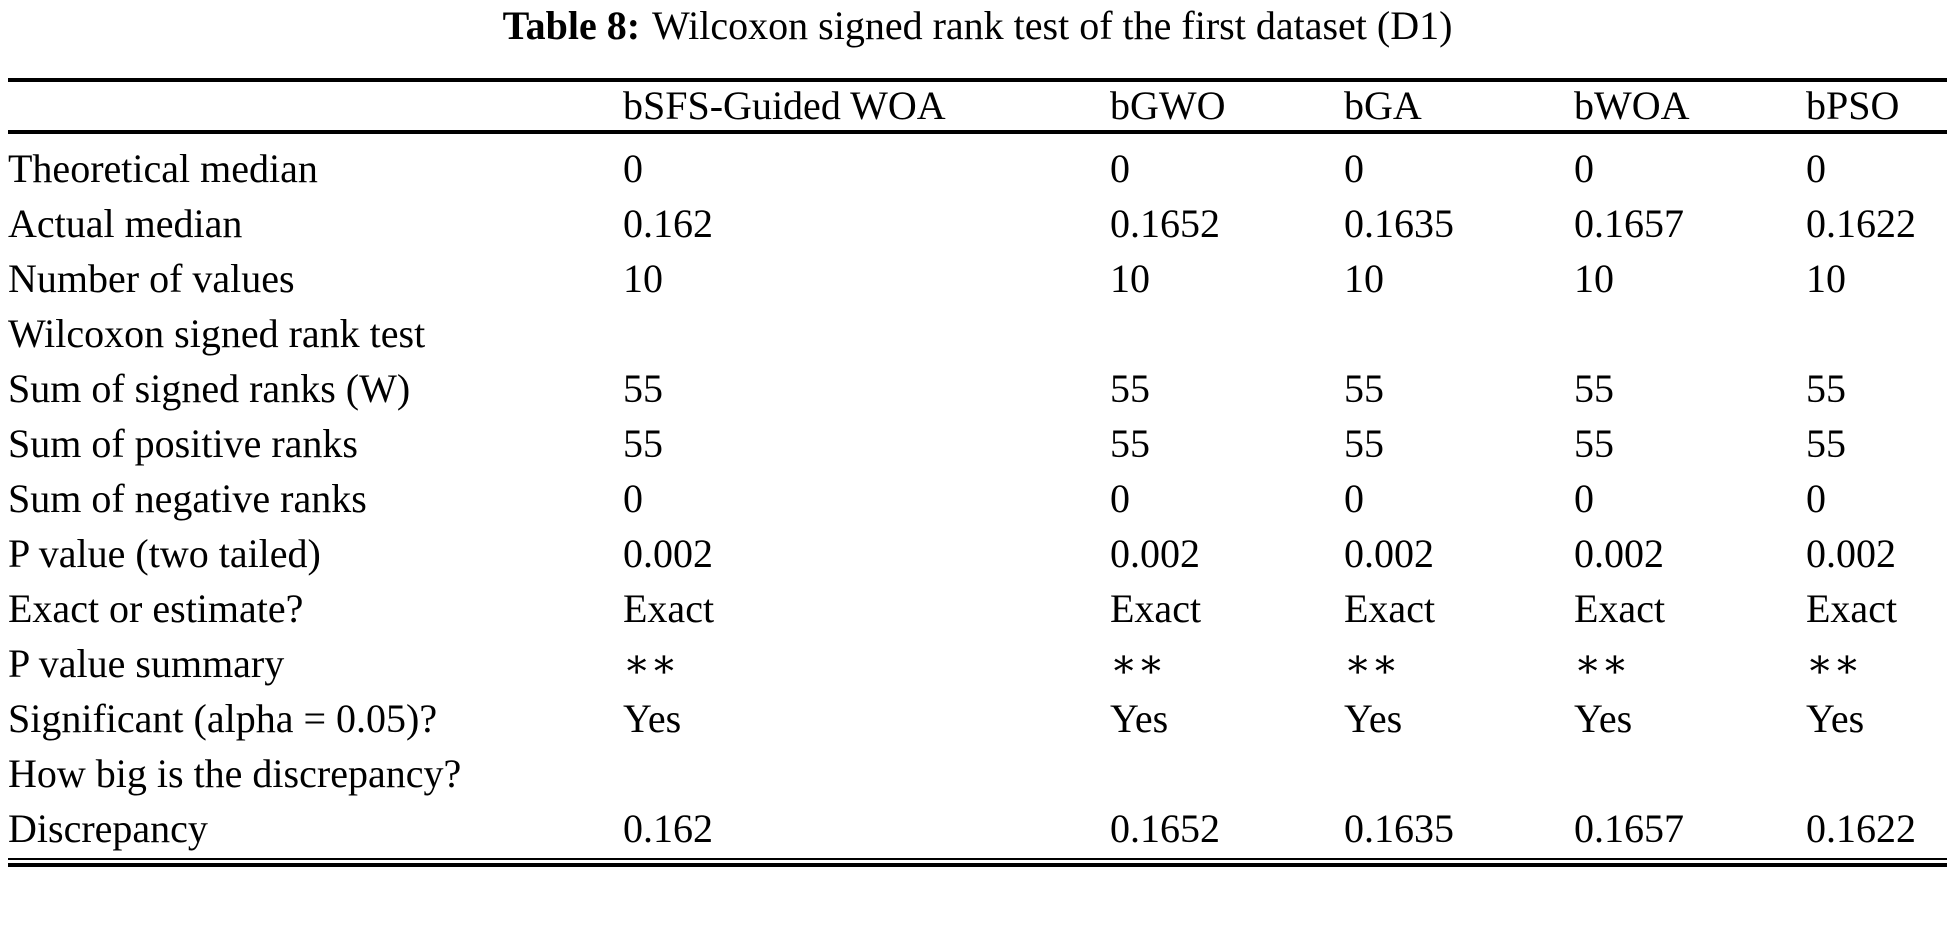 The width and height of the screenshot is (1955, 946). What do you see at coordinates (156, 608) in the screenshot?
I see `row-label: Exact or estimate?` at bounding box center [156, 608].